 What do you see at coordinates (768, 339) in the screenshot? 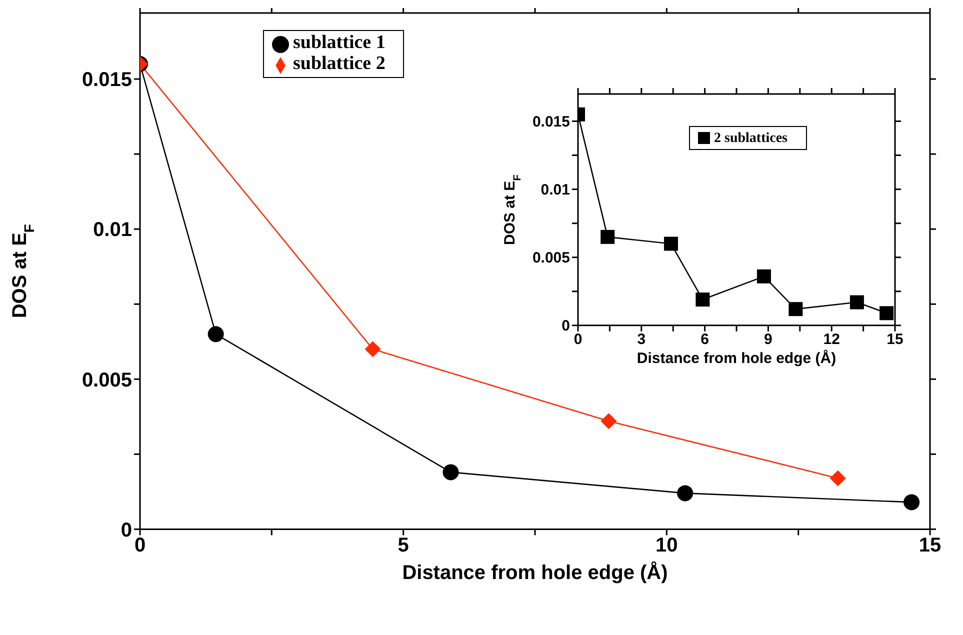
I see `x-tick-label: 9` at bounding box center [768, 339].